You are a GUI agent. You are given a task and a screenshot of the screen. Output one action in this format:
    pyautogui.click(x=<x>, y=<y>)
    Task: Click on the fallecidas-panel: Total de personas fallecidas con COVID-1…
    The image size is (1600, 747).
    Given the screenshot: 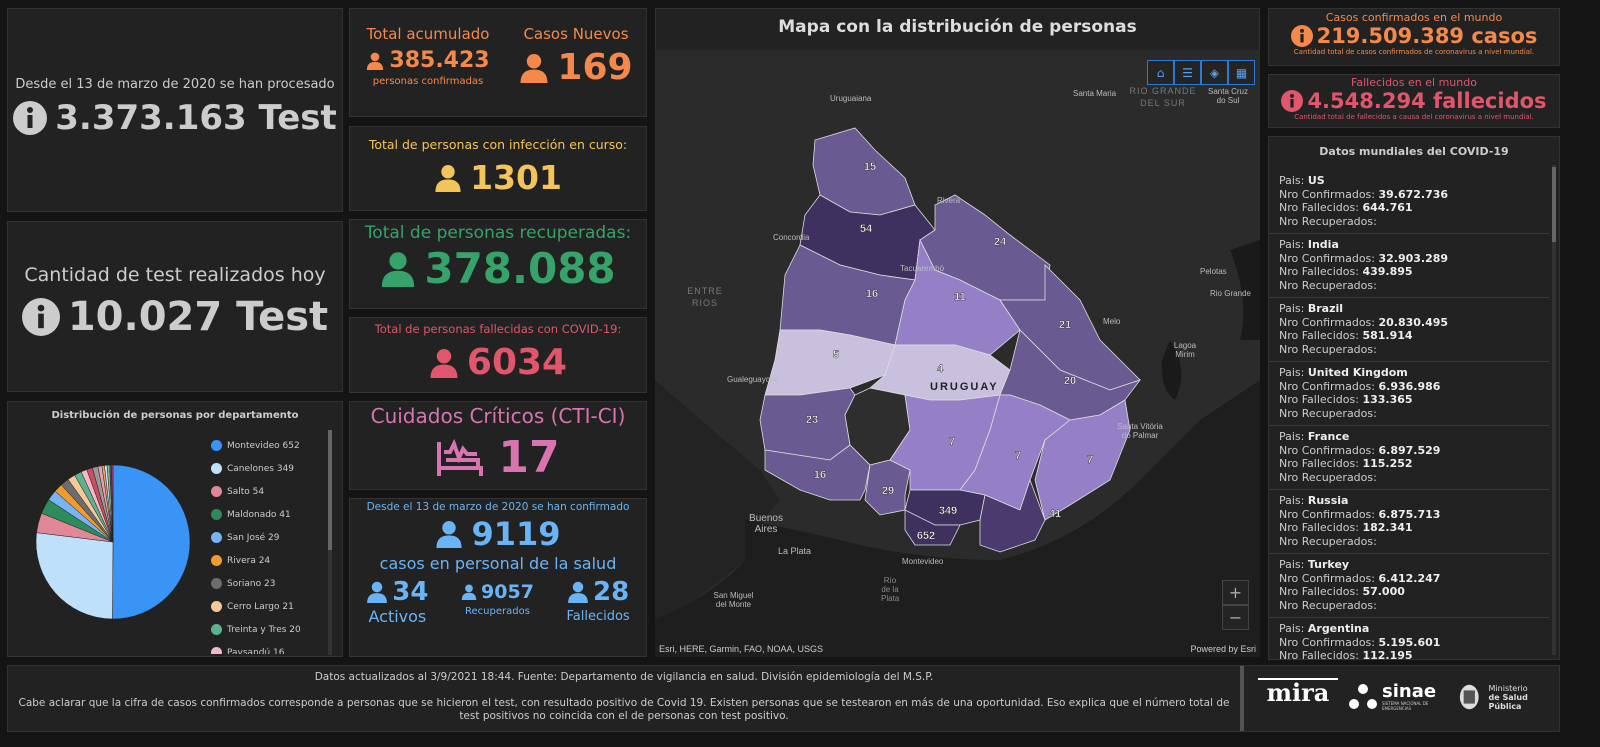 What is the action you would take?
    pyautogui.click(x=498, y=355)
    